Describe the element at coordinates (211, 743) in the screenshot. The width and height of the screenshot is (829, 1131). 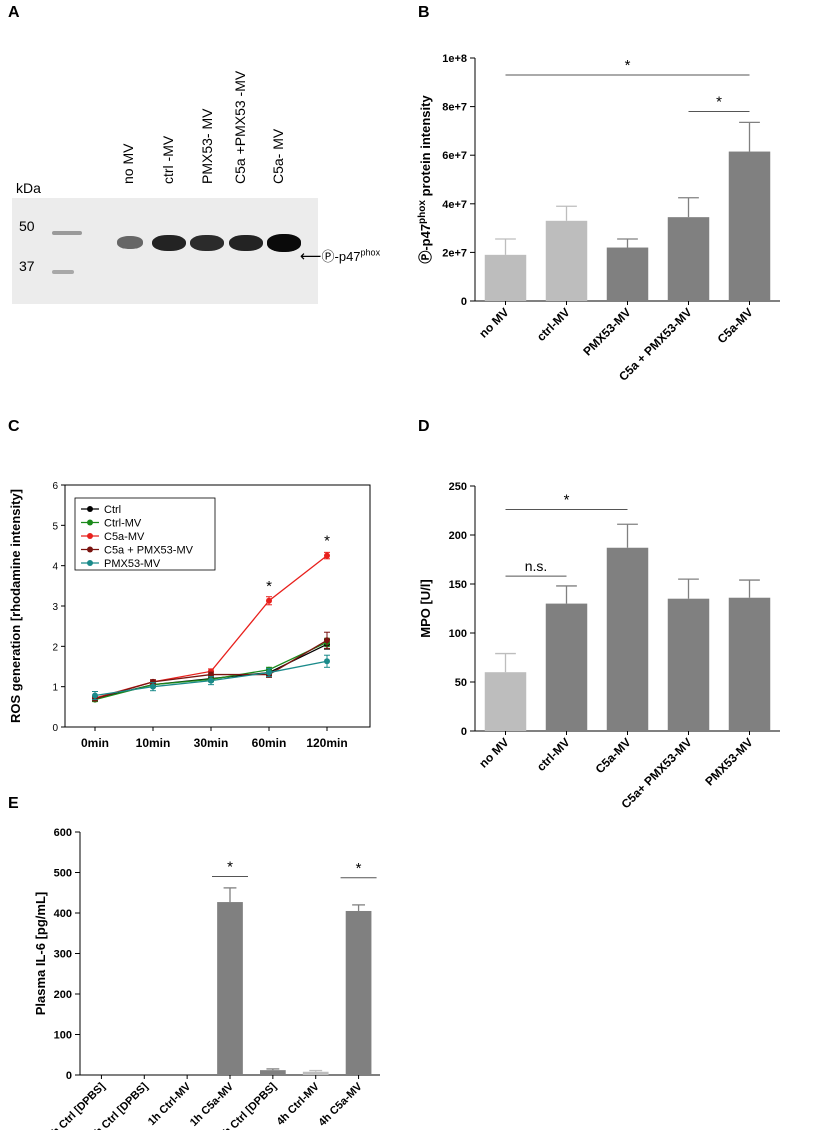
I see `x-tick-label: 30min` at that location.